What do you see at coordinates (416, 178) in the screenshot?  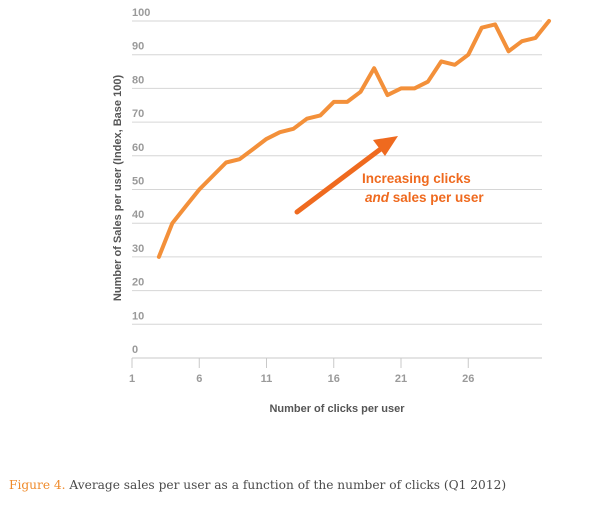 I see `annotation-line1: Increasing clicks` at bounding box center [416, 178].